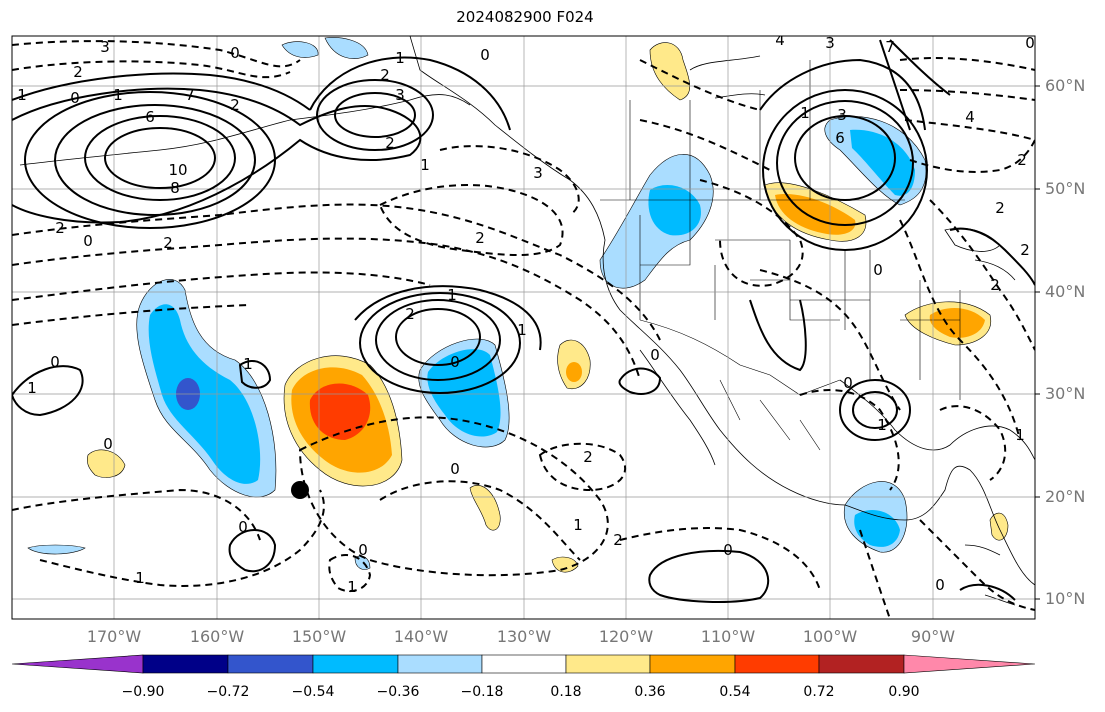 This screenshot has height=712, width=1105. I want to click on colorbar-tick-label: 0.36, so click(650, 692).